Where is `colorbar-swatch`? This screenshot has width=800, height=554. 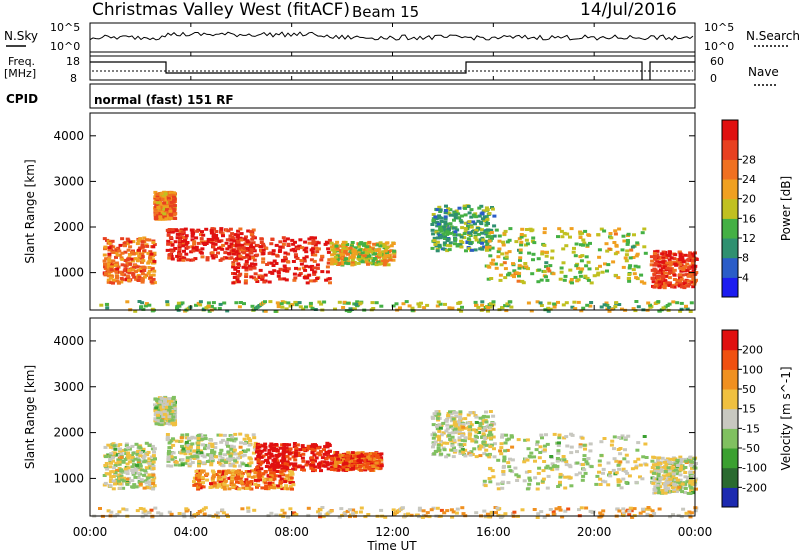
colorbar-swatch is located at coordinates (730, 130).